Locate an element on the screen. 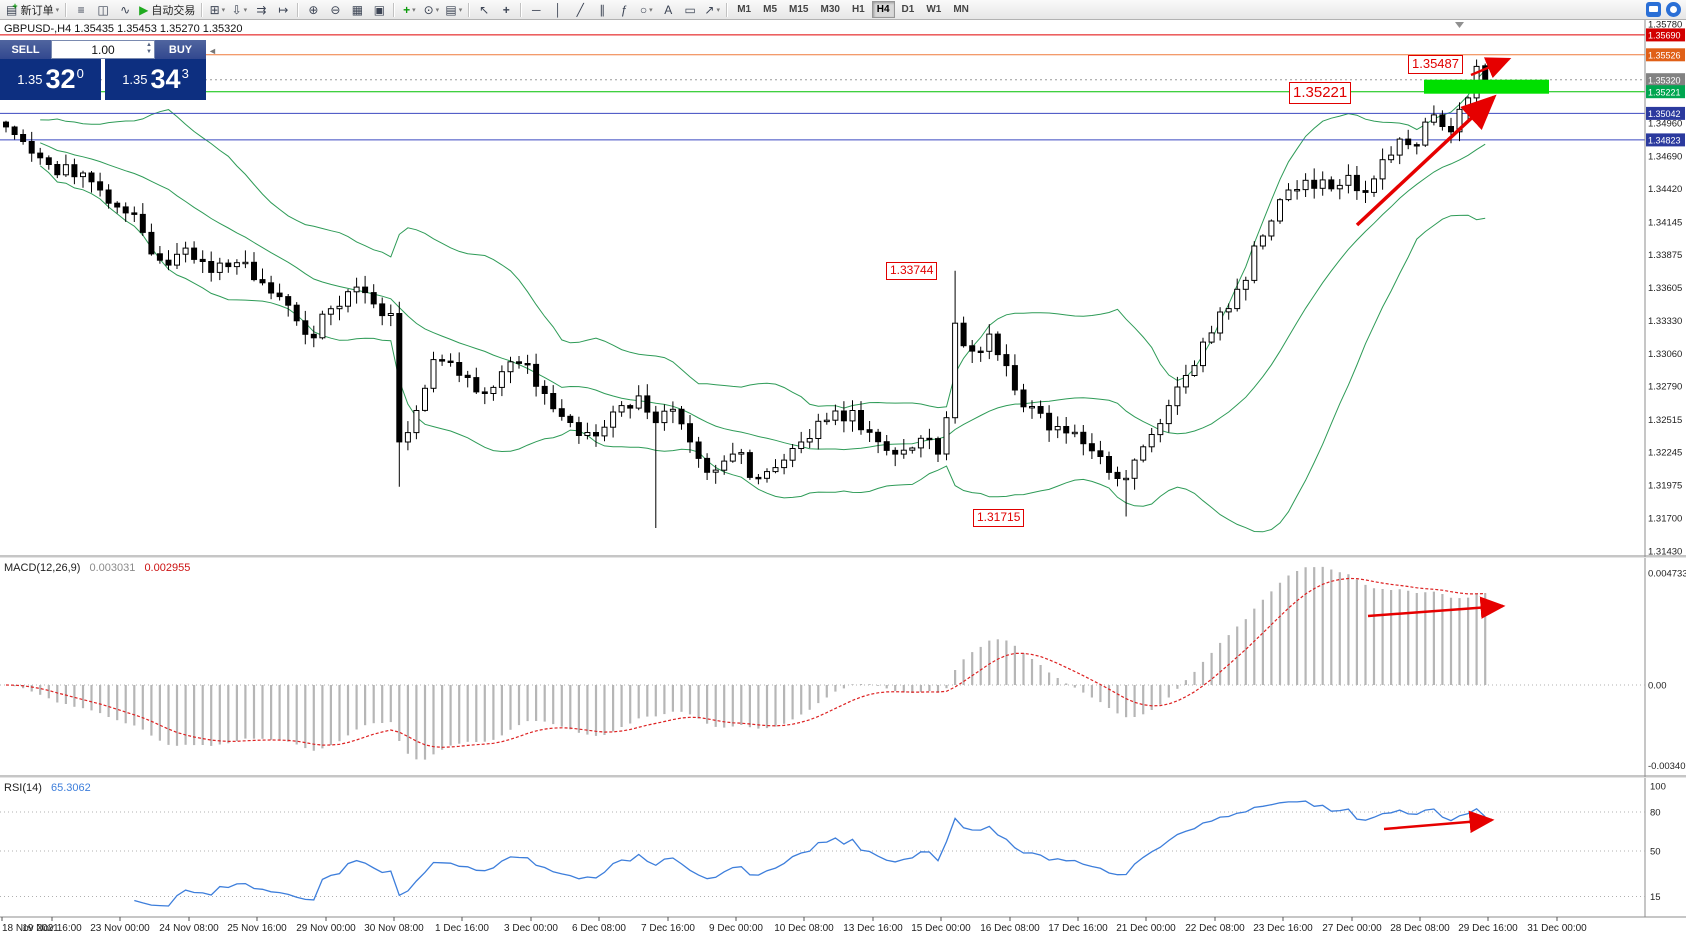  trendline-icon: ╱ is located at coordinates (580, 10).